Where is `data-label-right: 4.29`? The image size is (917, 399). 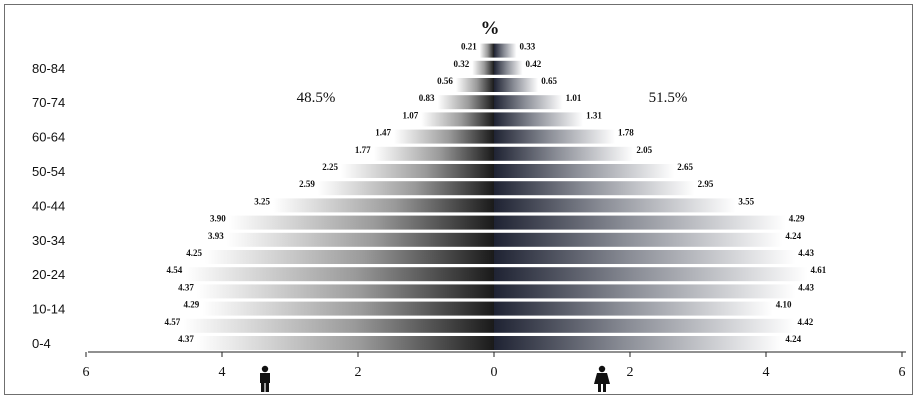
data-label-right: 4.29 is located at coordinates (797, 219).